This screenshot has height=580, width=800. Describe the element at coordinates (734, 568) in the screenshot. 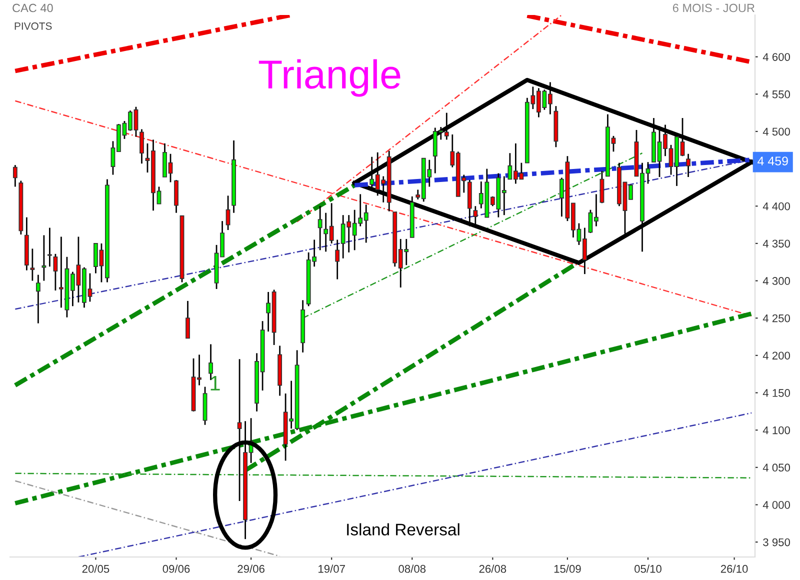

I see `x-tick-label: 26/10` at that location.